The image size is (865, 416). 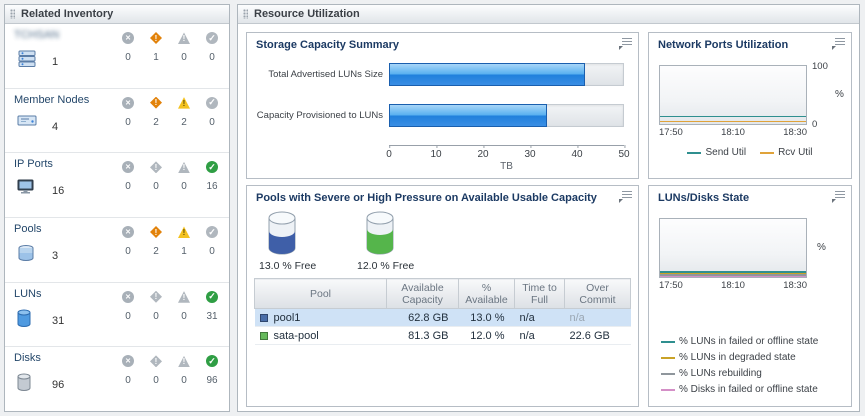 What do you see at coordinates (58, 385) in the screenshot?
I see `inventory-count: 96` at bounding box center [58, 385].